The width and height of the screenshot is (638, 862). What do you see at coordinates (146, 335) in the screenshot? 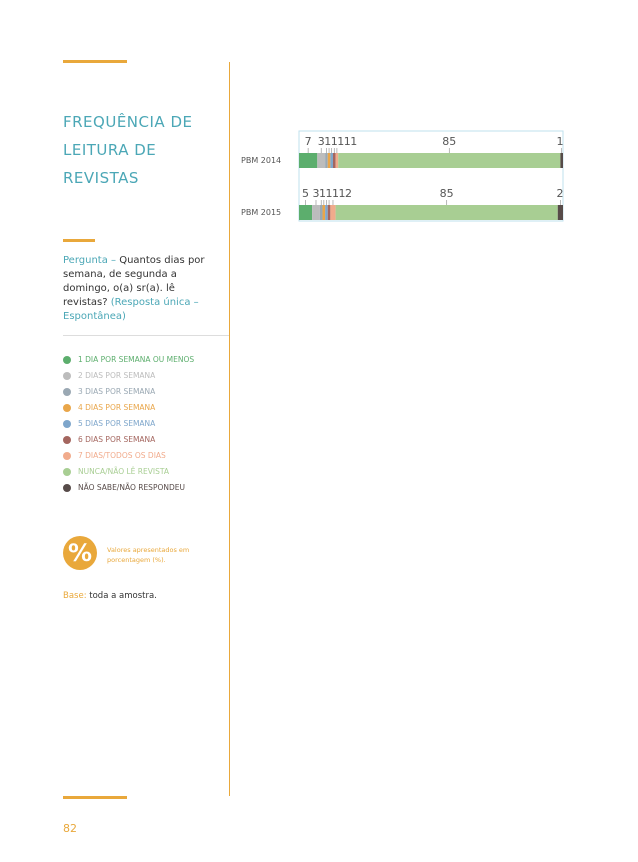
I see `divider` at bounding box center [146, 335].